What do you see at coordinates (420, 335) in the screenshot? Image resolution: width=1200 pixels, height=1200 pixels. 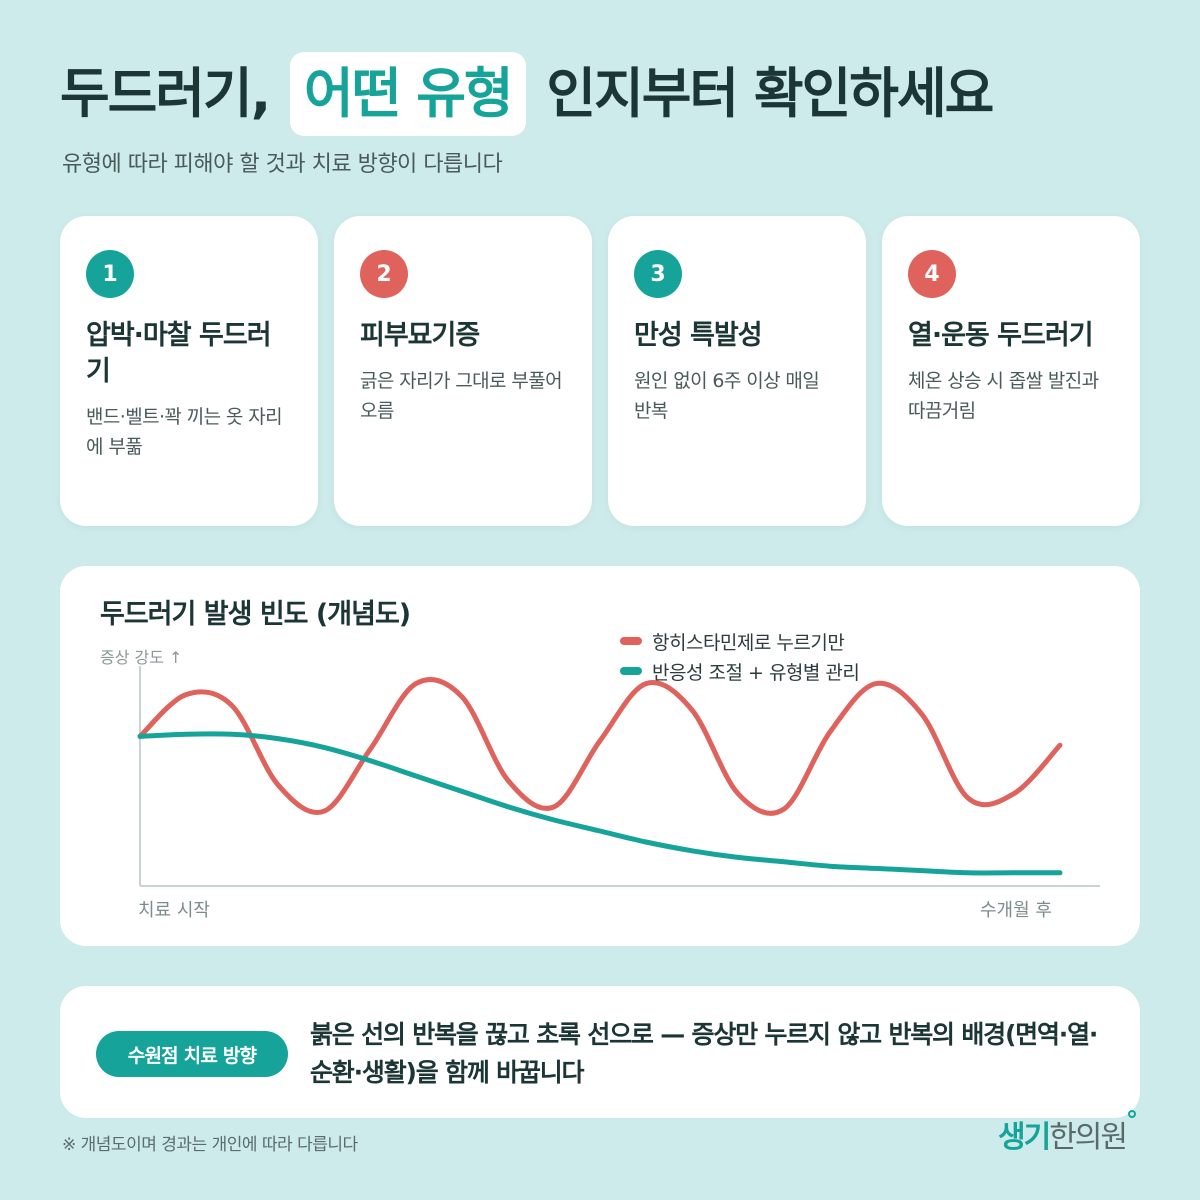 I see `card-title: 피부묘기증` at bounding box center [420, 335].